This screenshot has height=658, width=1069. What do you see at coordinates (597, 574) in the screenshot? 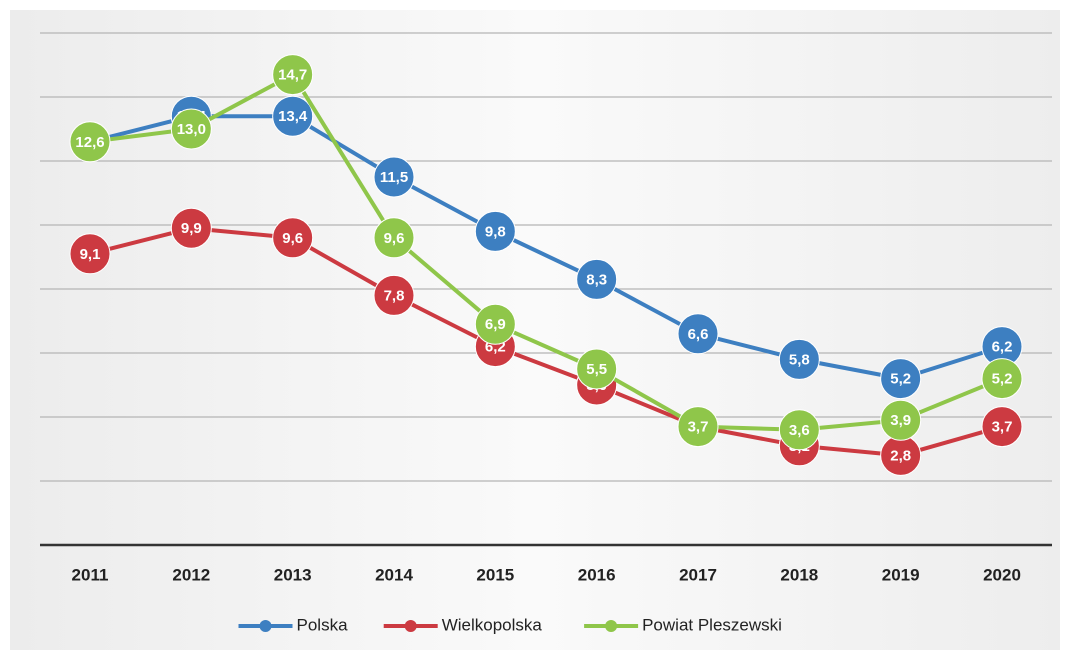
I see `x-tick-label: 2016` at bounding box center [597, 574].